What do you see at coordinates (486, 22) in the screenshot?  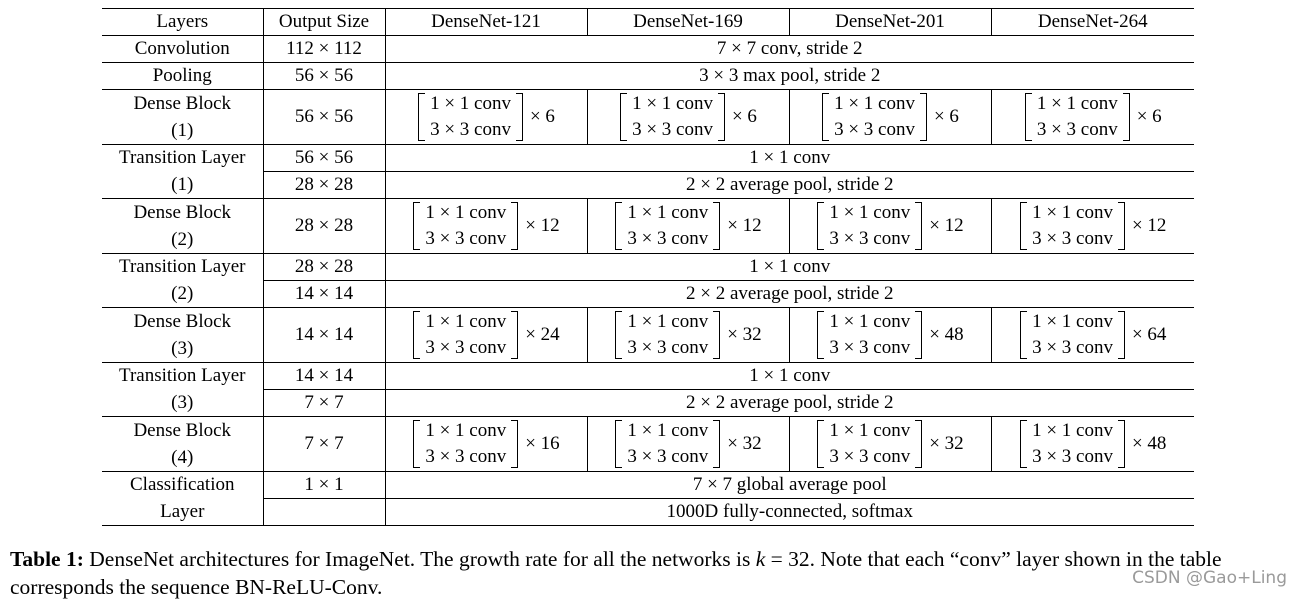 I see `header-densenet-121: DenseNet-121` at bounding box center [486, 22].